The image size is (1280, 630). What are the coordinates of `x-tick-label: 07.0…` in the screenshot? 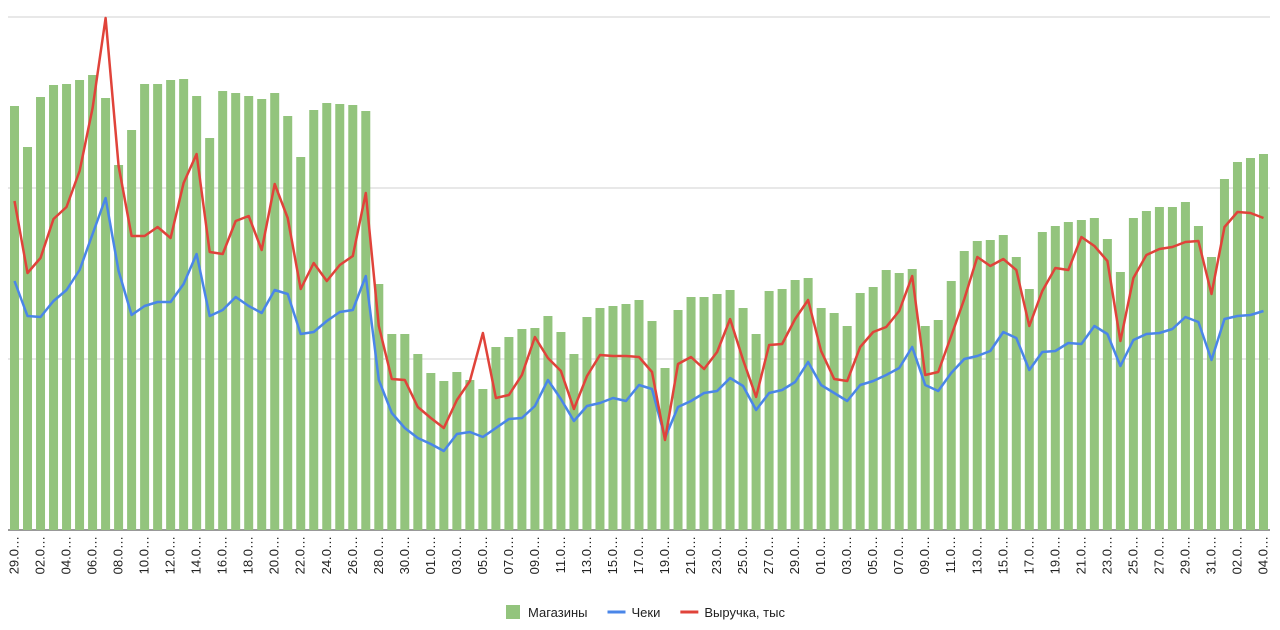 It's located at (898, 555).